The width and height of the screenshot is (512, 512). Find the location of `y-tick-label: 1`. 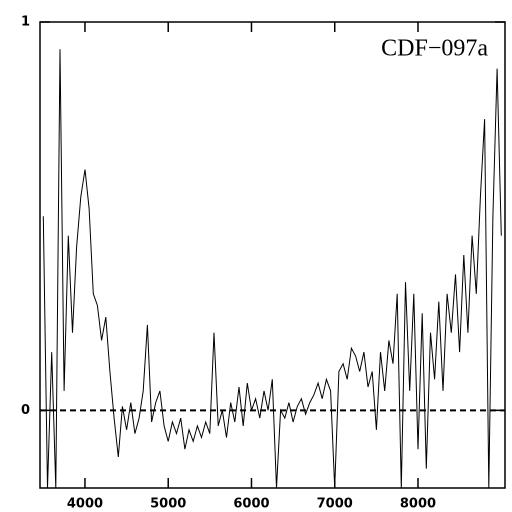

y-tick-label: 1 is located at coordinates (25, 22).